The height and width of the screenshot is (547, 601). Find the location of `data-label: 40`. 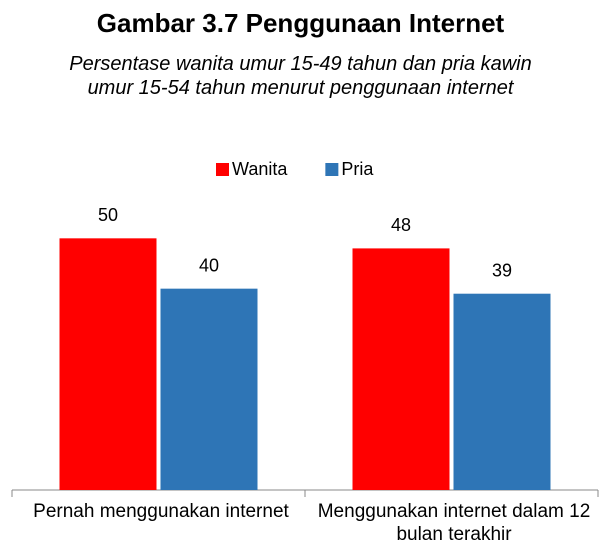

data-label: 40 is located at coordinates (209, 265).